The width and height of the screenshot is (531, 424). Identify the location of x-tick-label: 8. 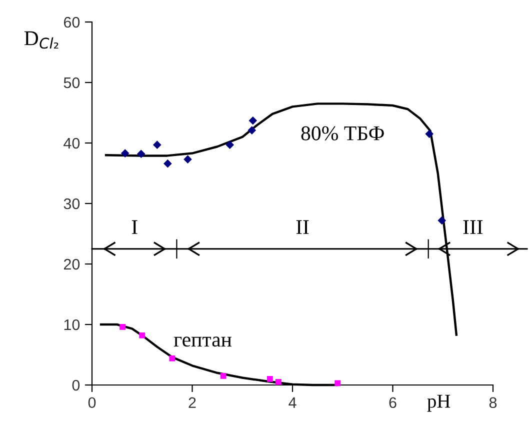
(493, 402).